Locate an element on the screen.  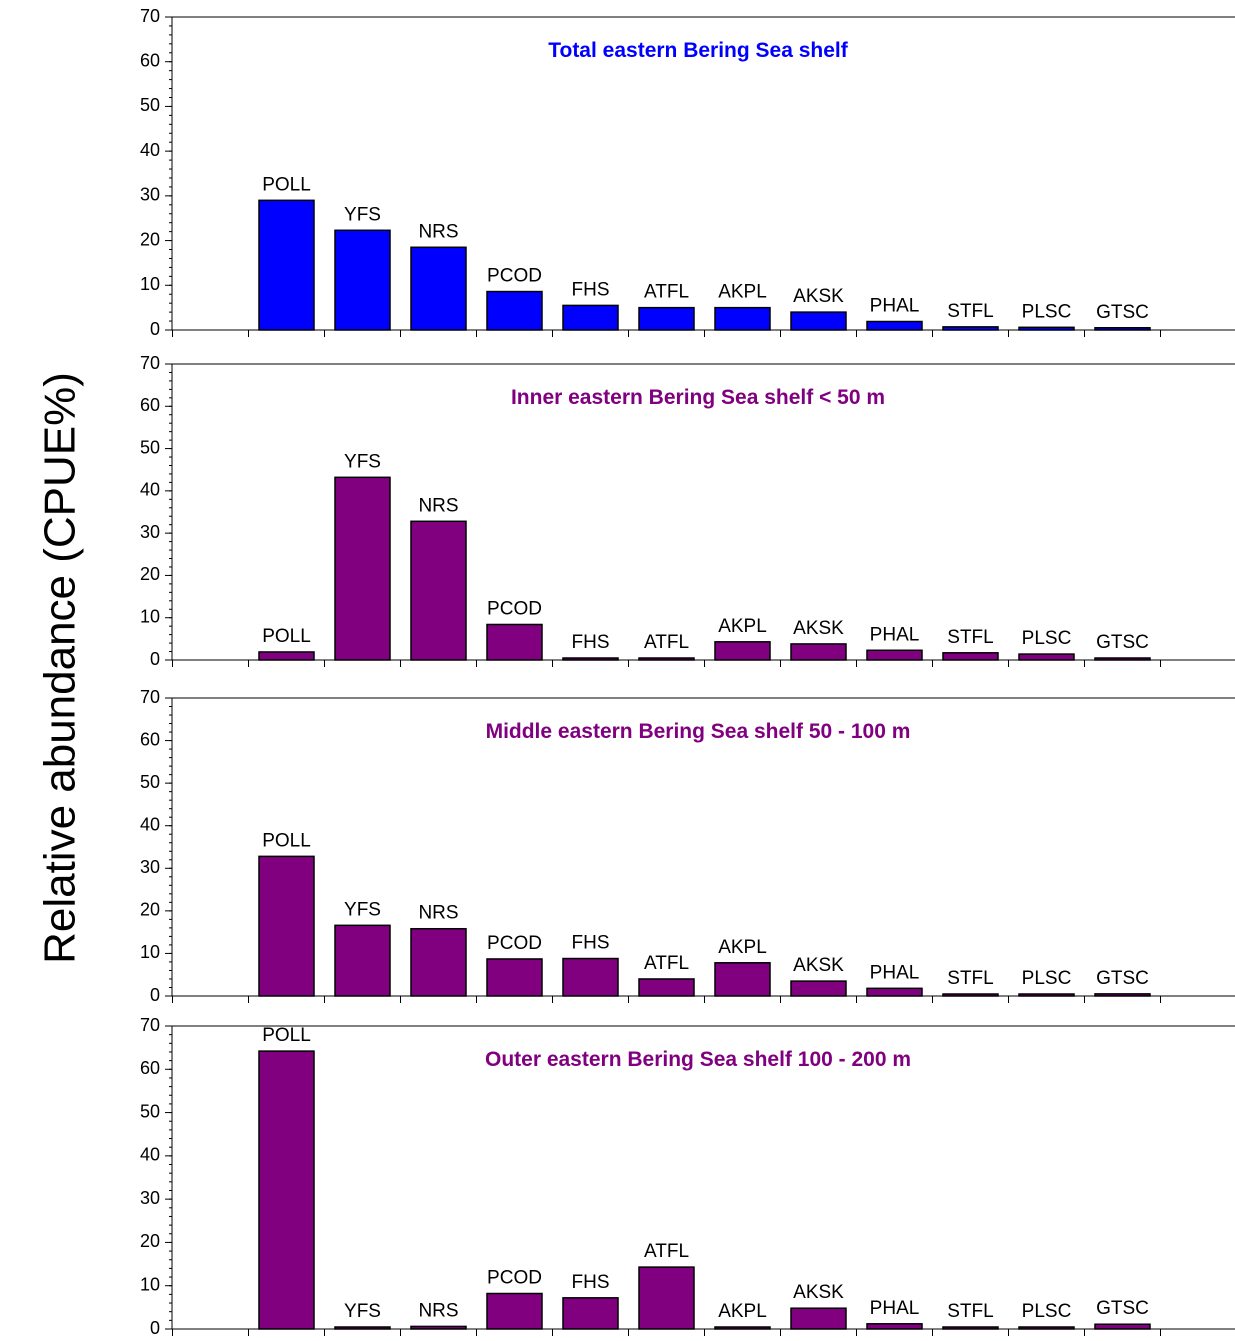
y-axis-title: Relative abundance (CPUE%) is located at coordinates (60, 668).